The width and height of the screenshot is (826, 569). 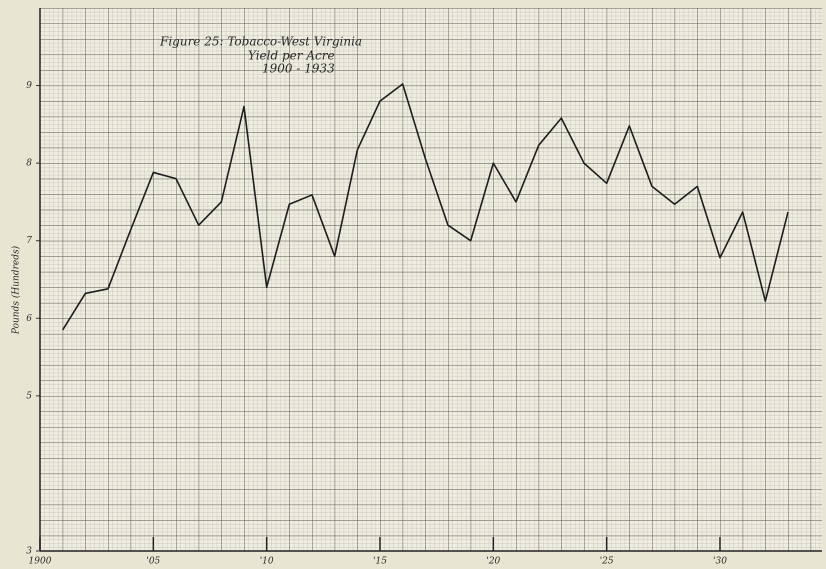 What do you see at coordinates (16, 290) in the screenshot?
I see `y-axis-label: Pounds (Hundreds)` at bounding box center [16, 290].